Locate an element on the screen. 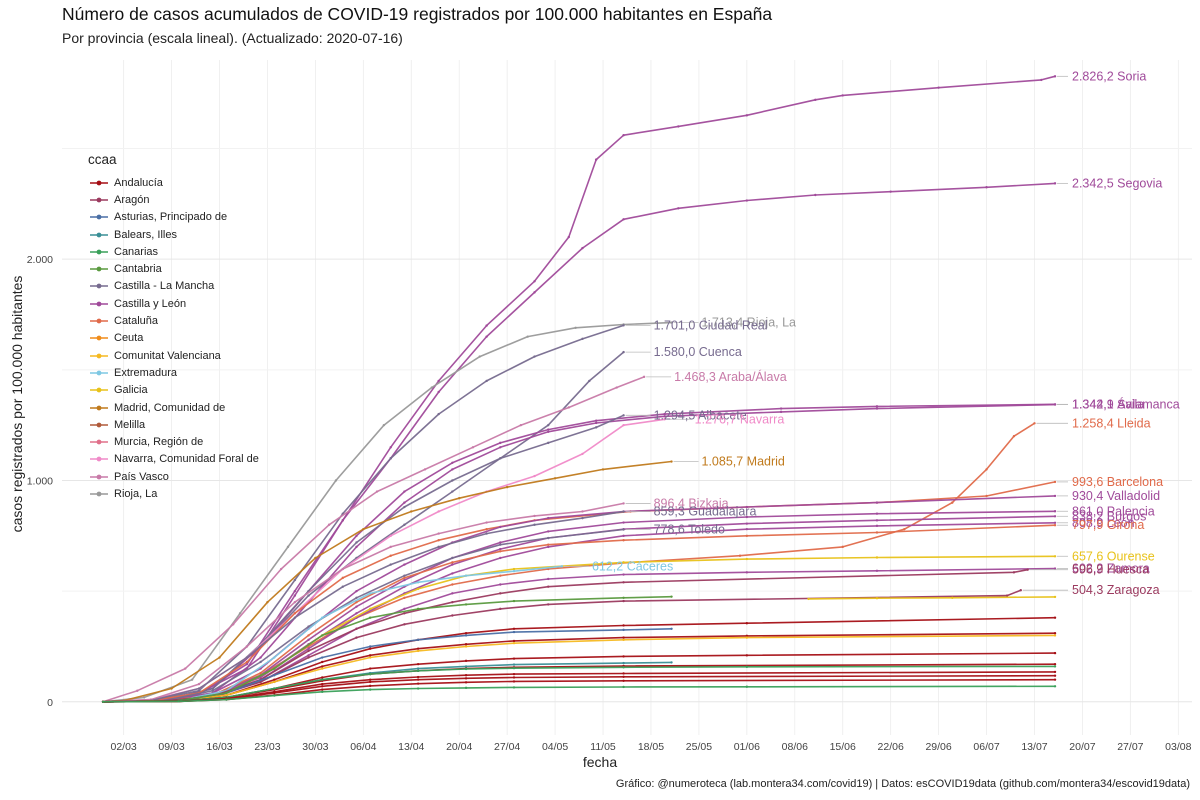 Image resolution: width=1200 pixels, height=800 pixels. series-label: 596,9 Huesca is located at coordinates (1110, 570).